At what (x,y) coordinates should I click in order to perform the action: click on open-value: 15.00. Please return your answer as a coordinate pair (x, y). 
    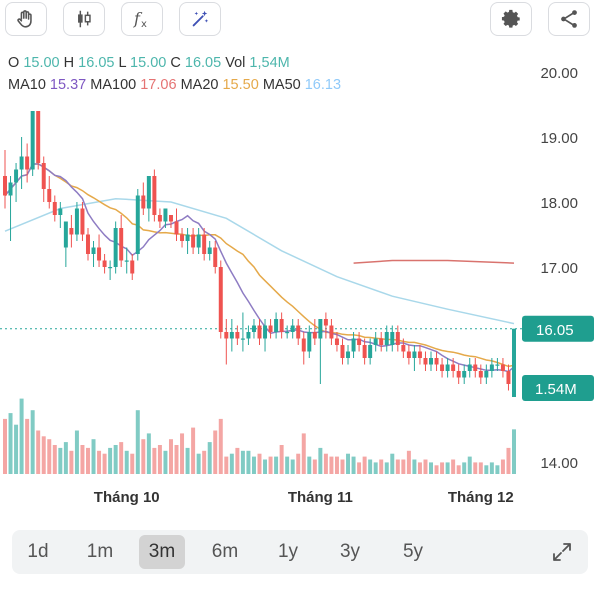
    Looking at the image, I should click on (41, 63).